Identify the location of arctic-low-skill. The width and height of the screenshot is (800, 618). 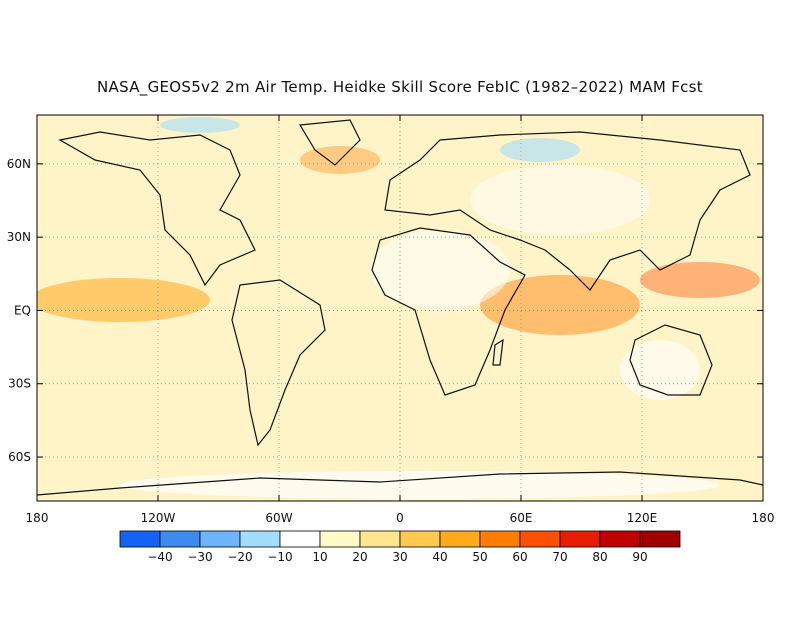
(200, 125).